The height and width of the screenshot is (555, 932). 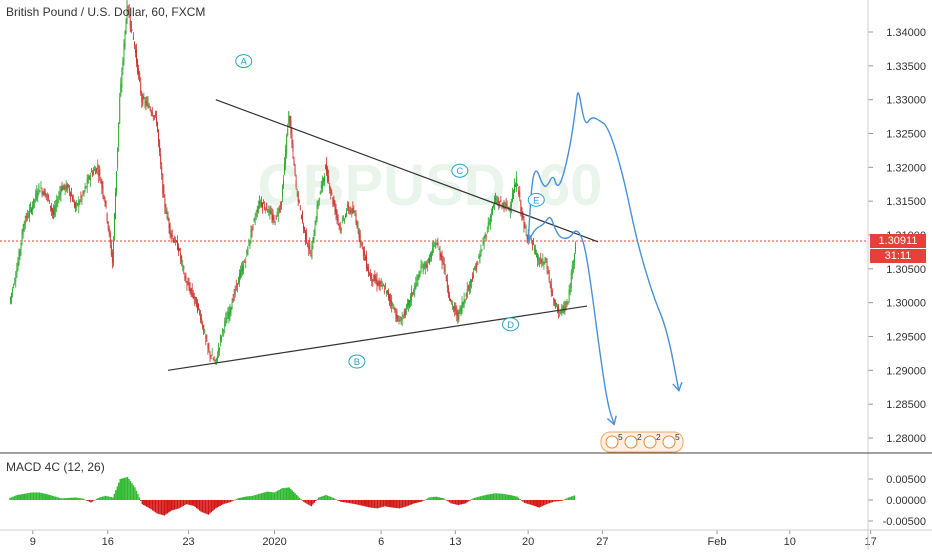 I want to click on time-tick-label: 23, so click(x=188, y=542).